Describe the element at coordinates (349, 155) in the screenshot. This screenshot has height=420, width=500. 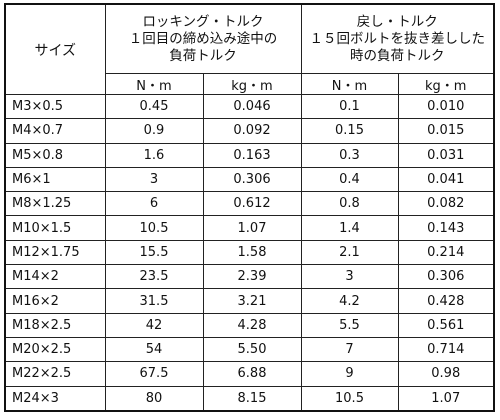
I see `loosening-nm-cell: 0.3` at that location.